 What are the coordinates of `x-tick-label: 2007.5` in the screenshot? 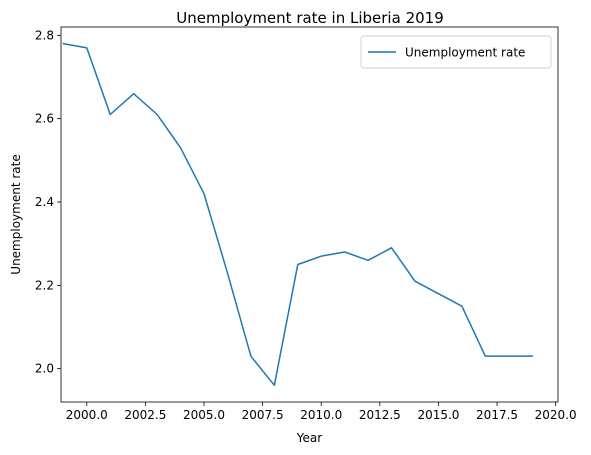 It's located at (263, 415).